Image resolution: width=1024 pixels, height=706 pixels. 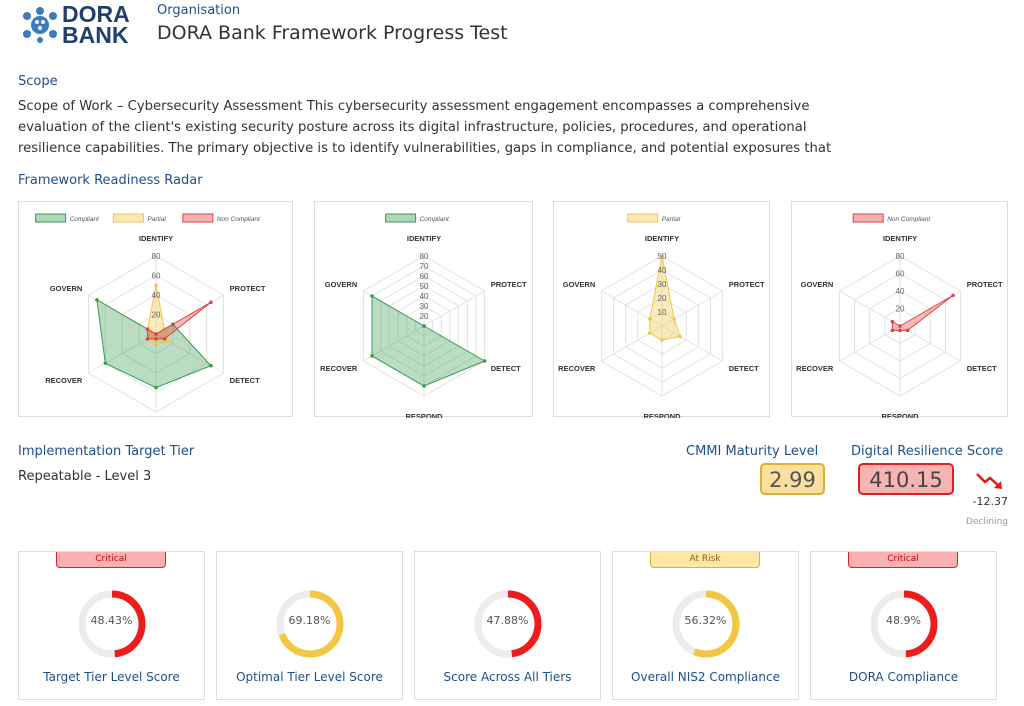 What do you see at coordinates (106, 451) in the screenshot?
I see `tier-heading: Implementation Target Tier` at bounding box center [106, 451].